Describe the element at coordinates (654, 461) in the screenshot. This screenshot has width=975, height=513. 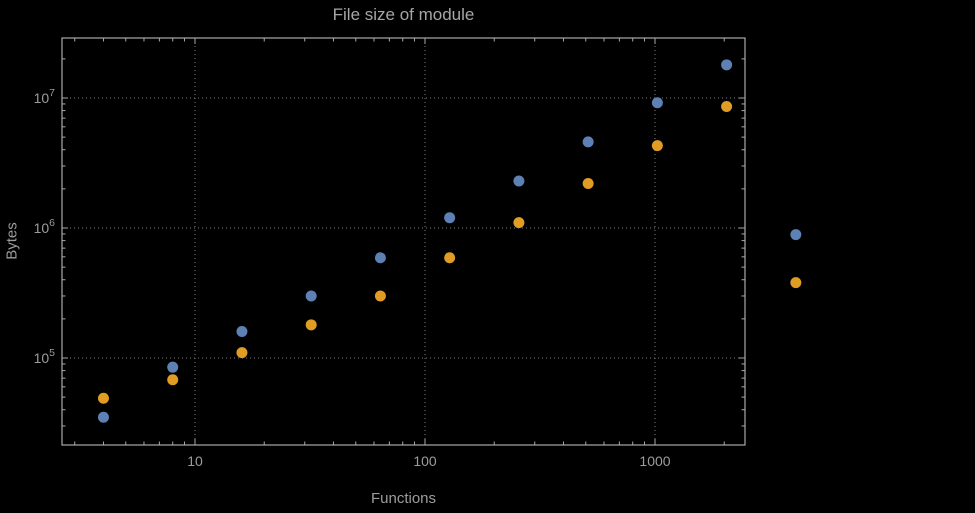
I see `x-tick-label: 1000` at that location.